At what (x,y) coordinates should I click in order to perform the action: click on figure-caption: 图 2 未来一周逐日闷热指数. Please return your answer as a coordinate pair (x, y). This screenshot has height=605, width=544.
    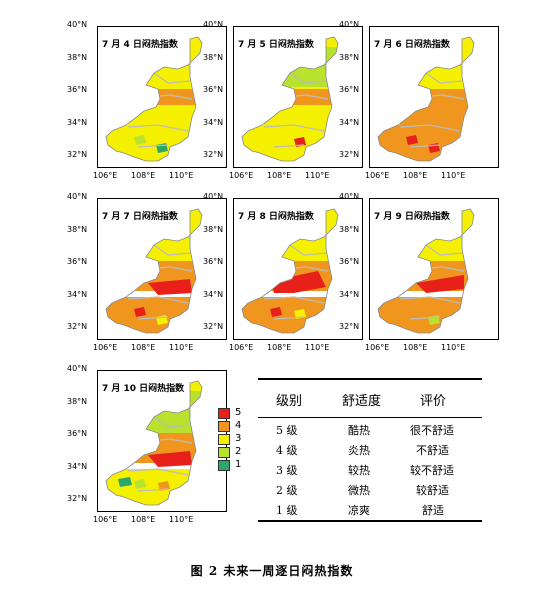
    Looking at the image, I should click on (272, 571).